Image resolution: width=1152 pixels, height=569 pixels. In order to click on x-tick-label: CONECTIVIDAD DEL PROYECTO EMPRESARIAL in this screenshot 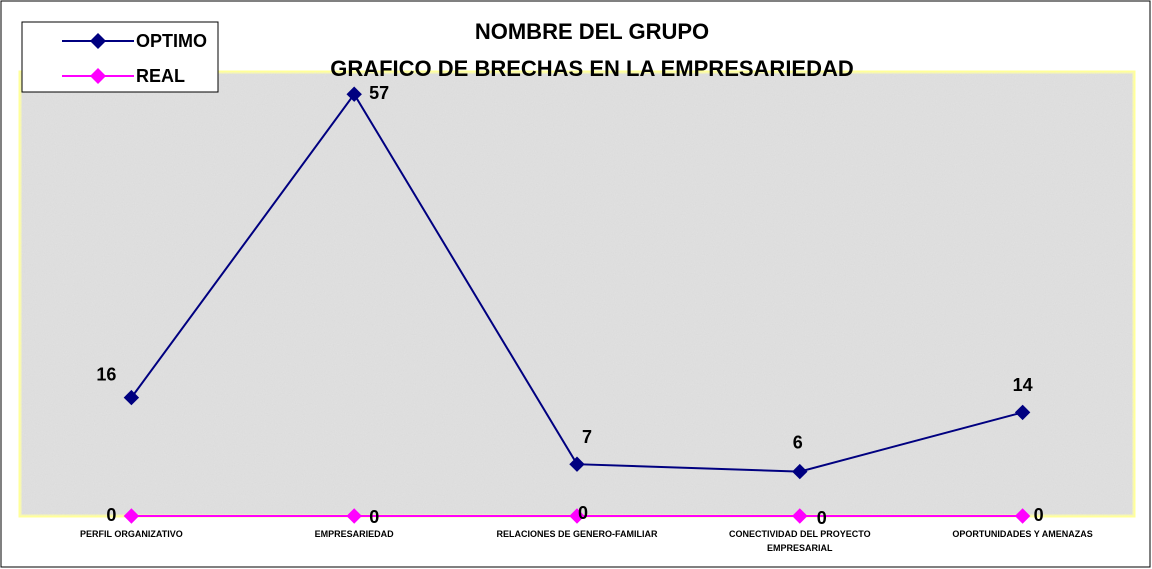, I will do `click(799, 541)`.